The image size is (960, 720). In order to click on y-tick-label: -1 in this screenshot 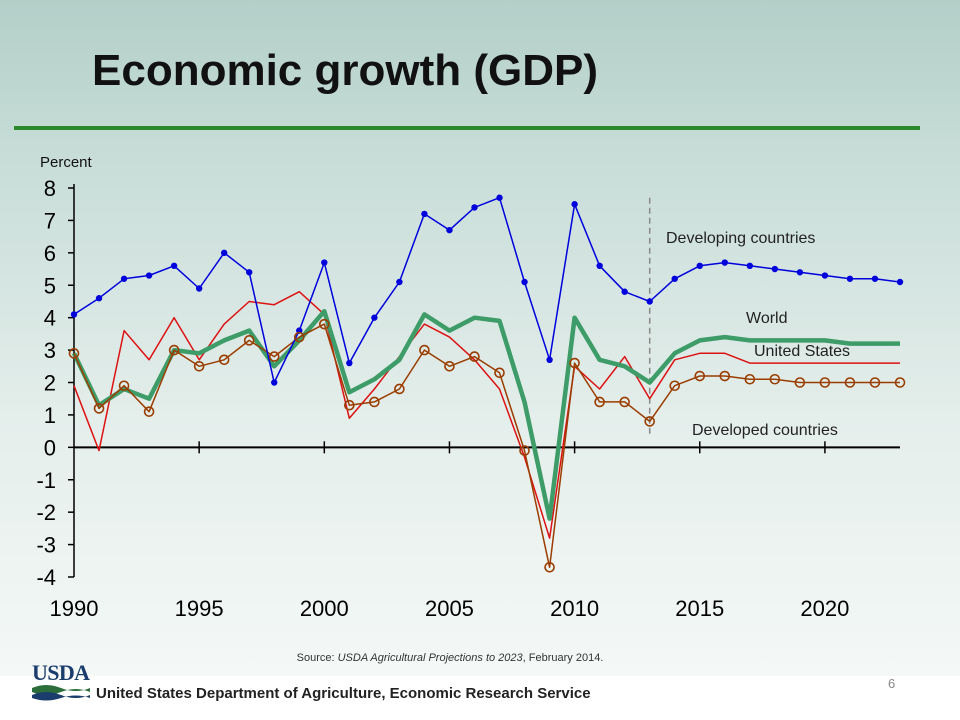, I will do `click(46, 480)`.